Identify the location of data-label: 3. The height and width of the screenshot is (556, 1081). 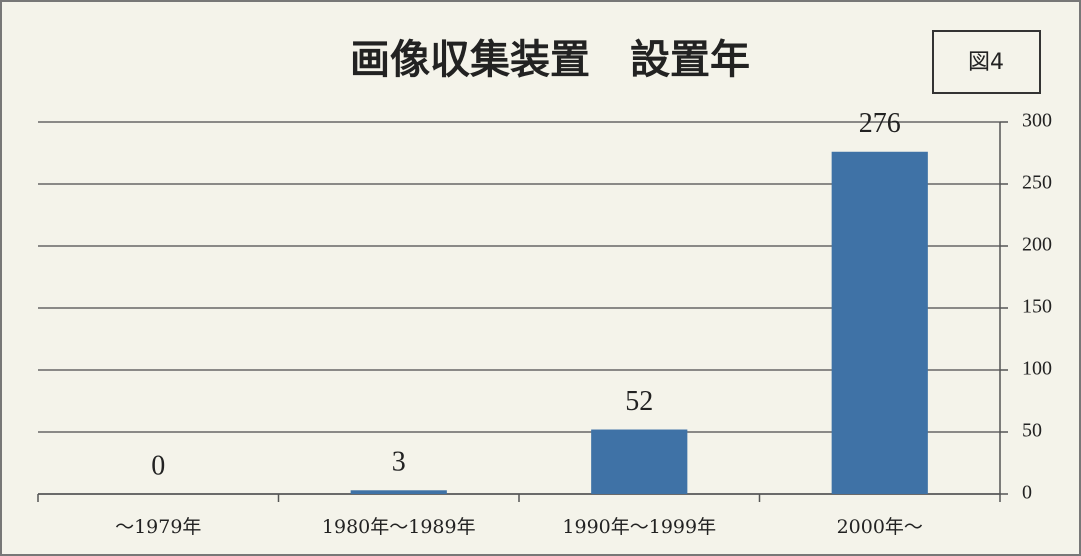
(399, 462).